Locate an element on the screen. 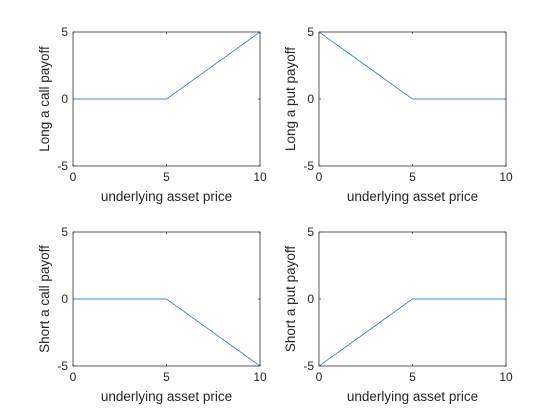 The height and width of the screenshot is (420, 560). y-axis-label: Short a put payoff is located at coordinates (290, 299).